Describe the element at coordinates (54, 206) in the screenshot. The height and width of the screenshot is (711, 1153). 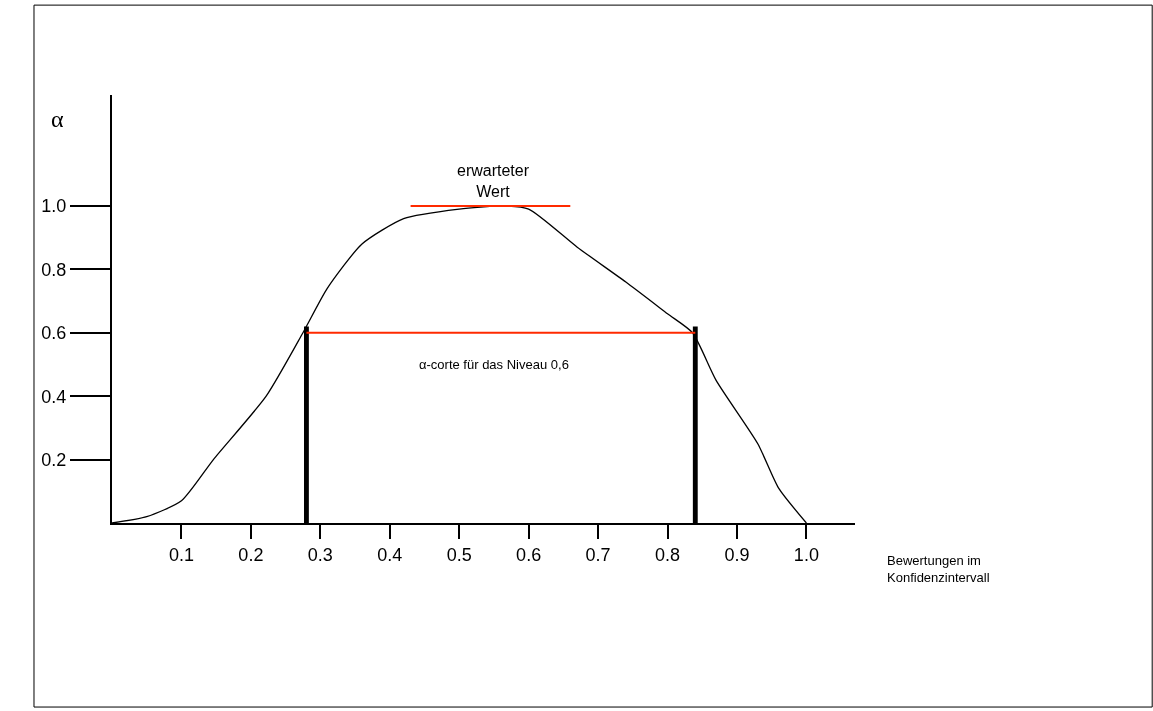
I see `y-tick-label: 1.0` at that location.